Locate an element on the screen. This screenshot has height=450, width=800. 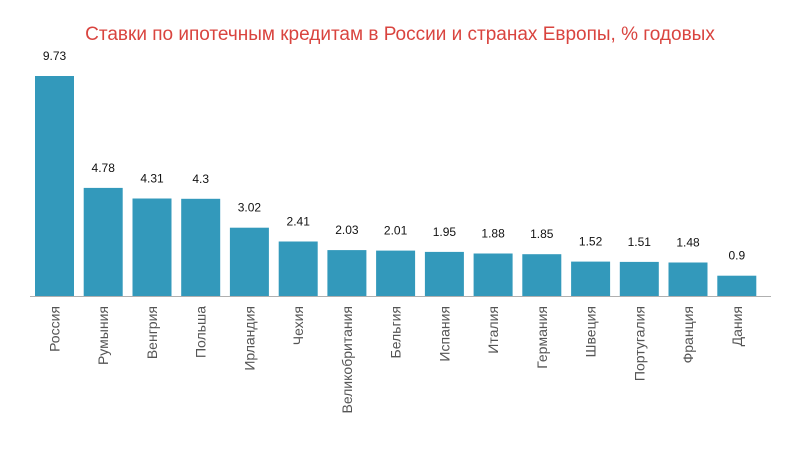
bar-value-label: 2.03 is located at coordinates (347, 230).